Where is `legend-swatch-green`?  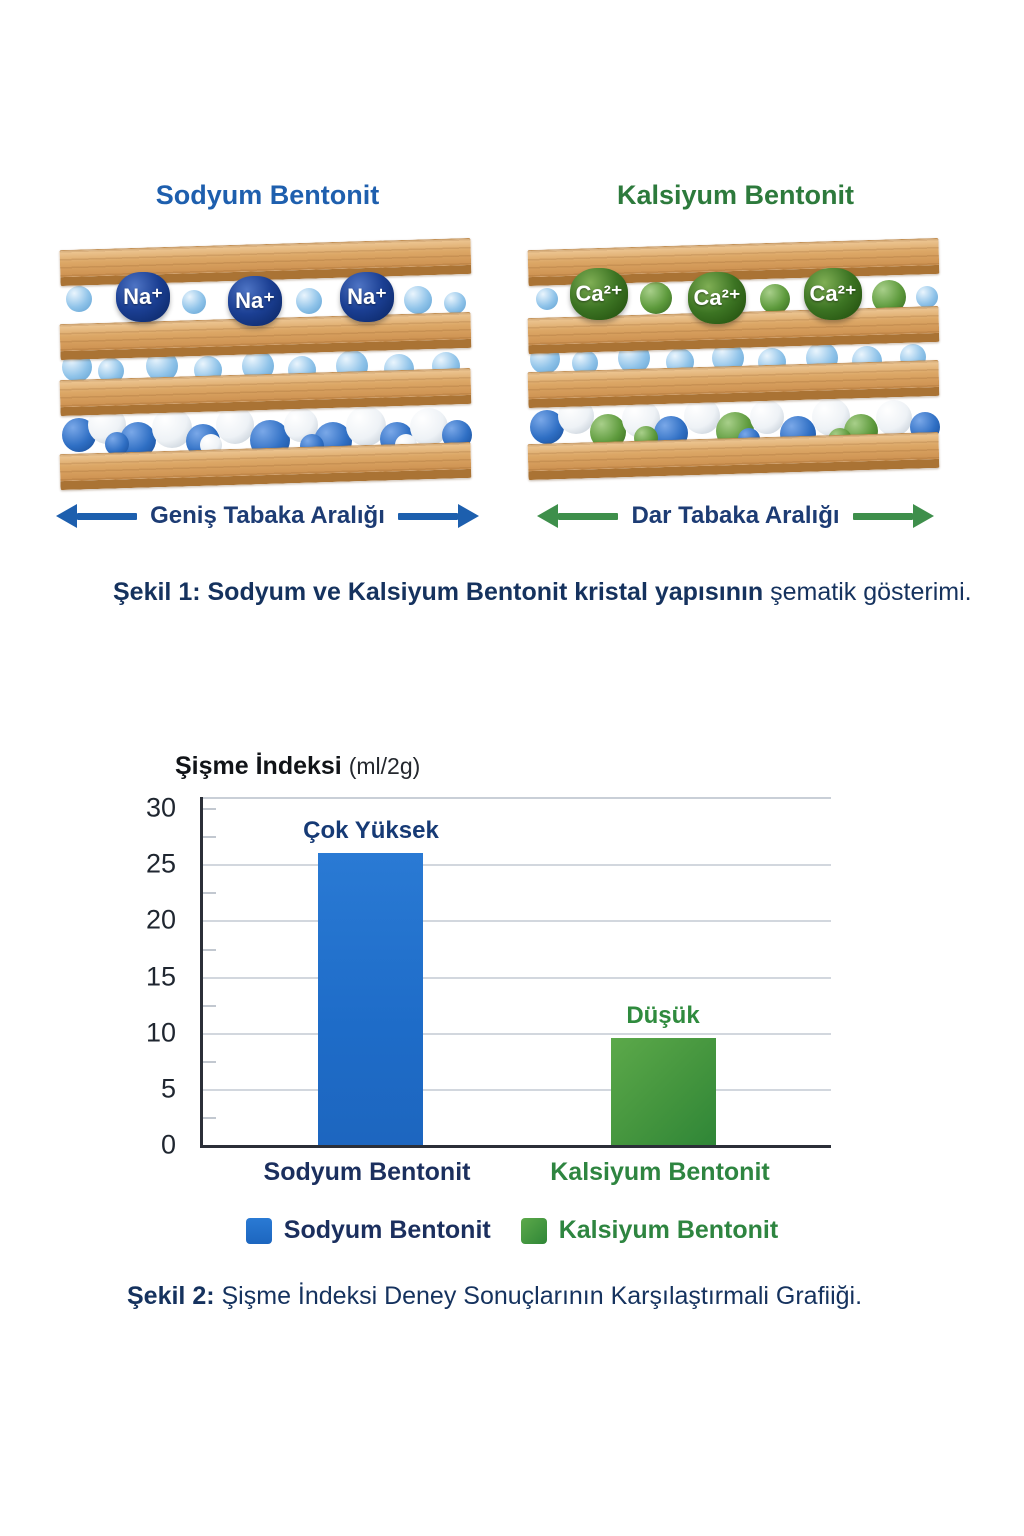 legend-swatch-green is located at coordinates (533, 1230).